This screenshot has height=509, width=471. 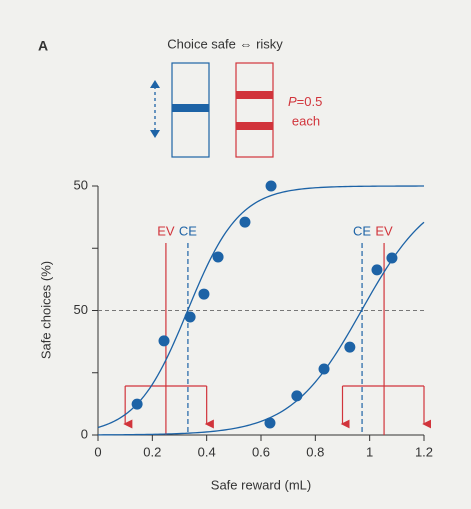 I want to click on panel-label: A, so click(x=43, y=46).